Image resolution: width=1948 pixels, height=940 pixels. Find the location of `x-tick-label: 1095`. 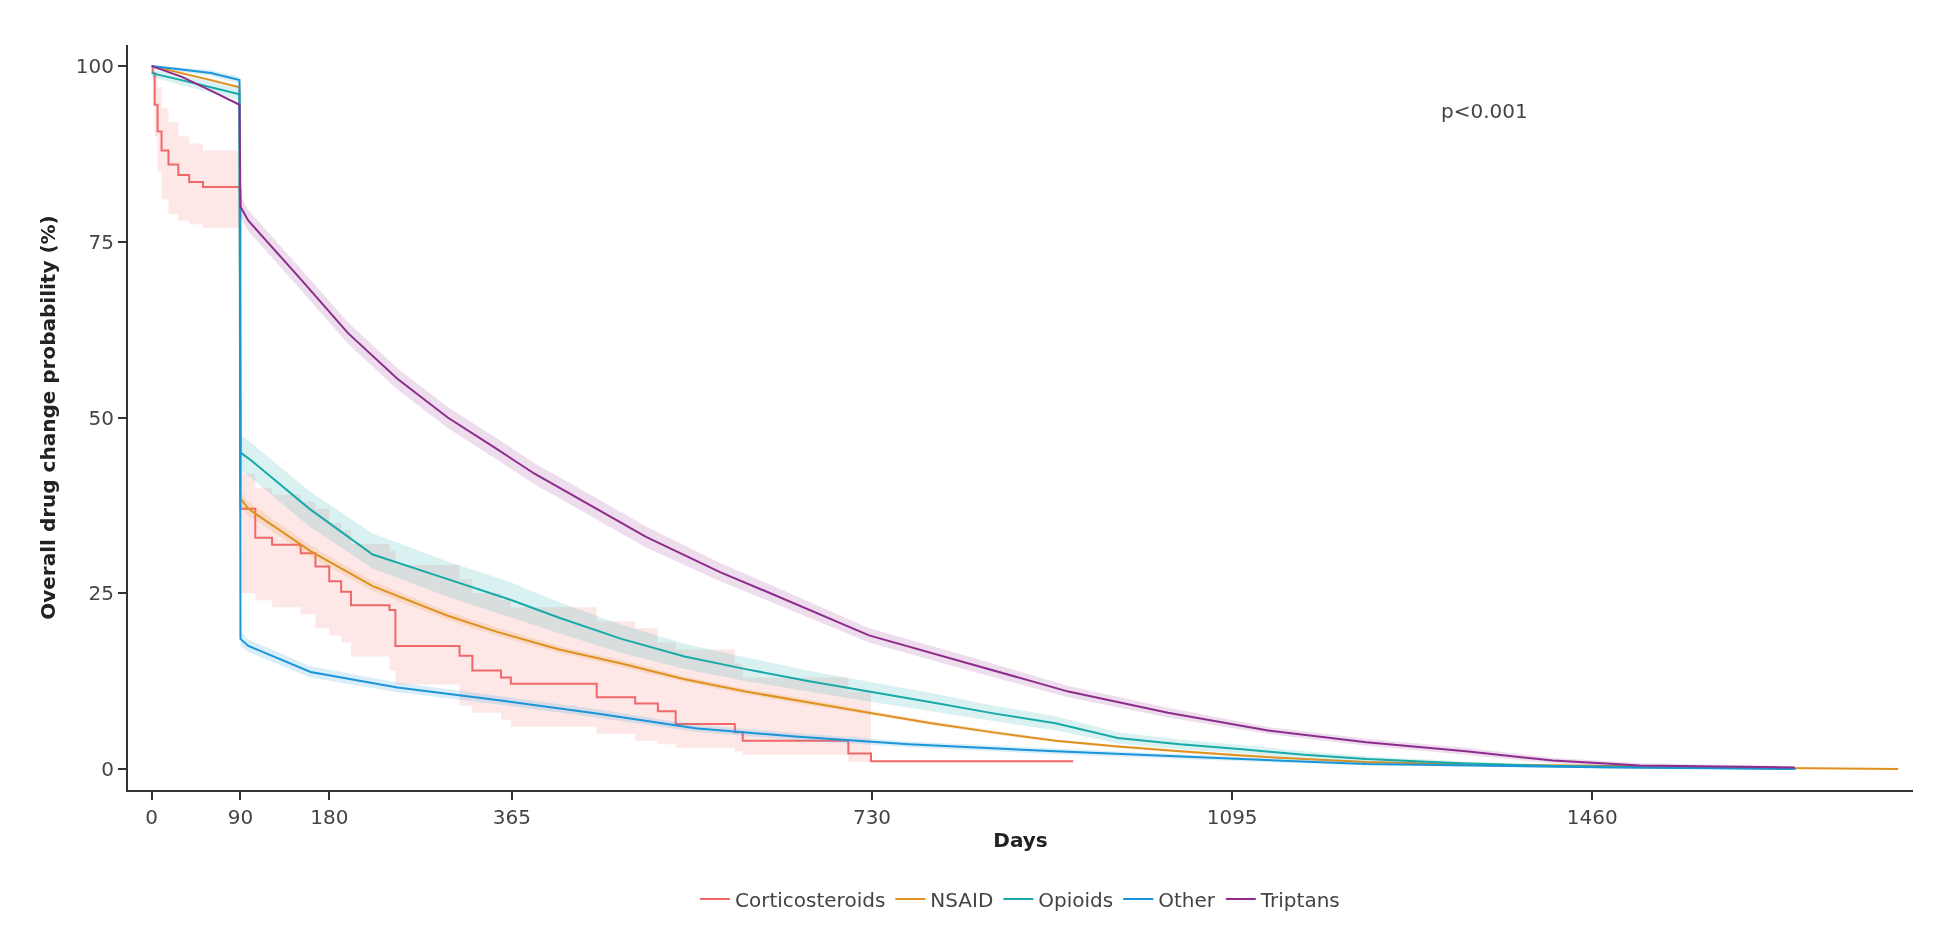

x-tick-label: 1095 is located at coordinates (1232, 817).